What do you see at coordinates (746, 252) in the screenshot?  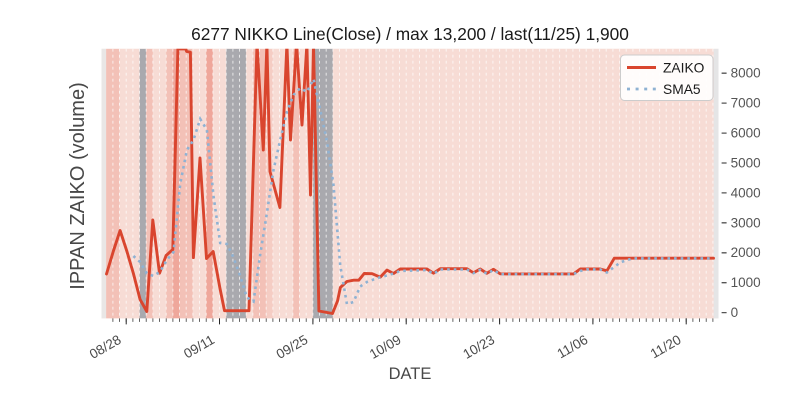 I see `svg-text: 2000` at bounding box center [746, 252].